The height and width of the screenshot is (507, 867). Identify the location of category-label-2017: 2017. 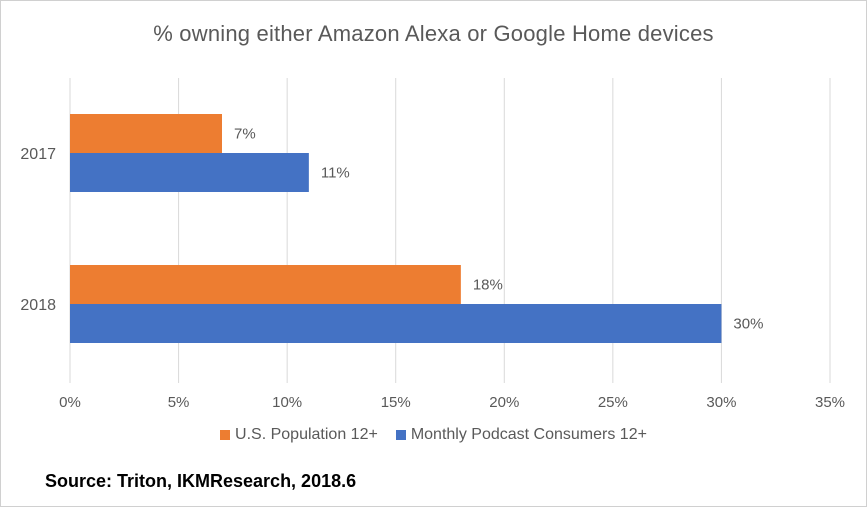
(38, 154).